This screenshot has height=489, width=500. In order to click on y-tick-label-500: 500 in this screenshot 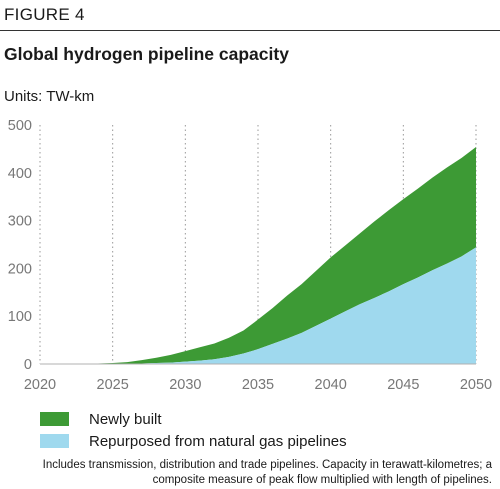, I will do `click(20, 126)`.